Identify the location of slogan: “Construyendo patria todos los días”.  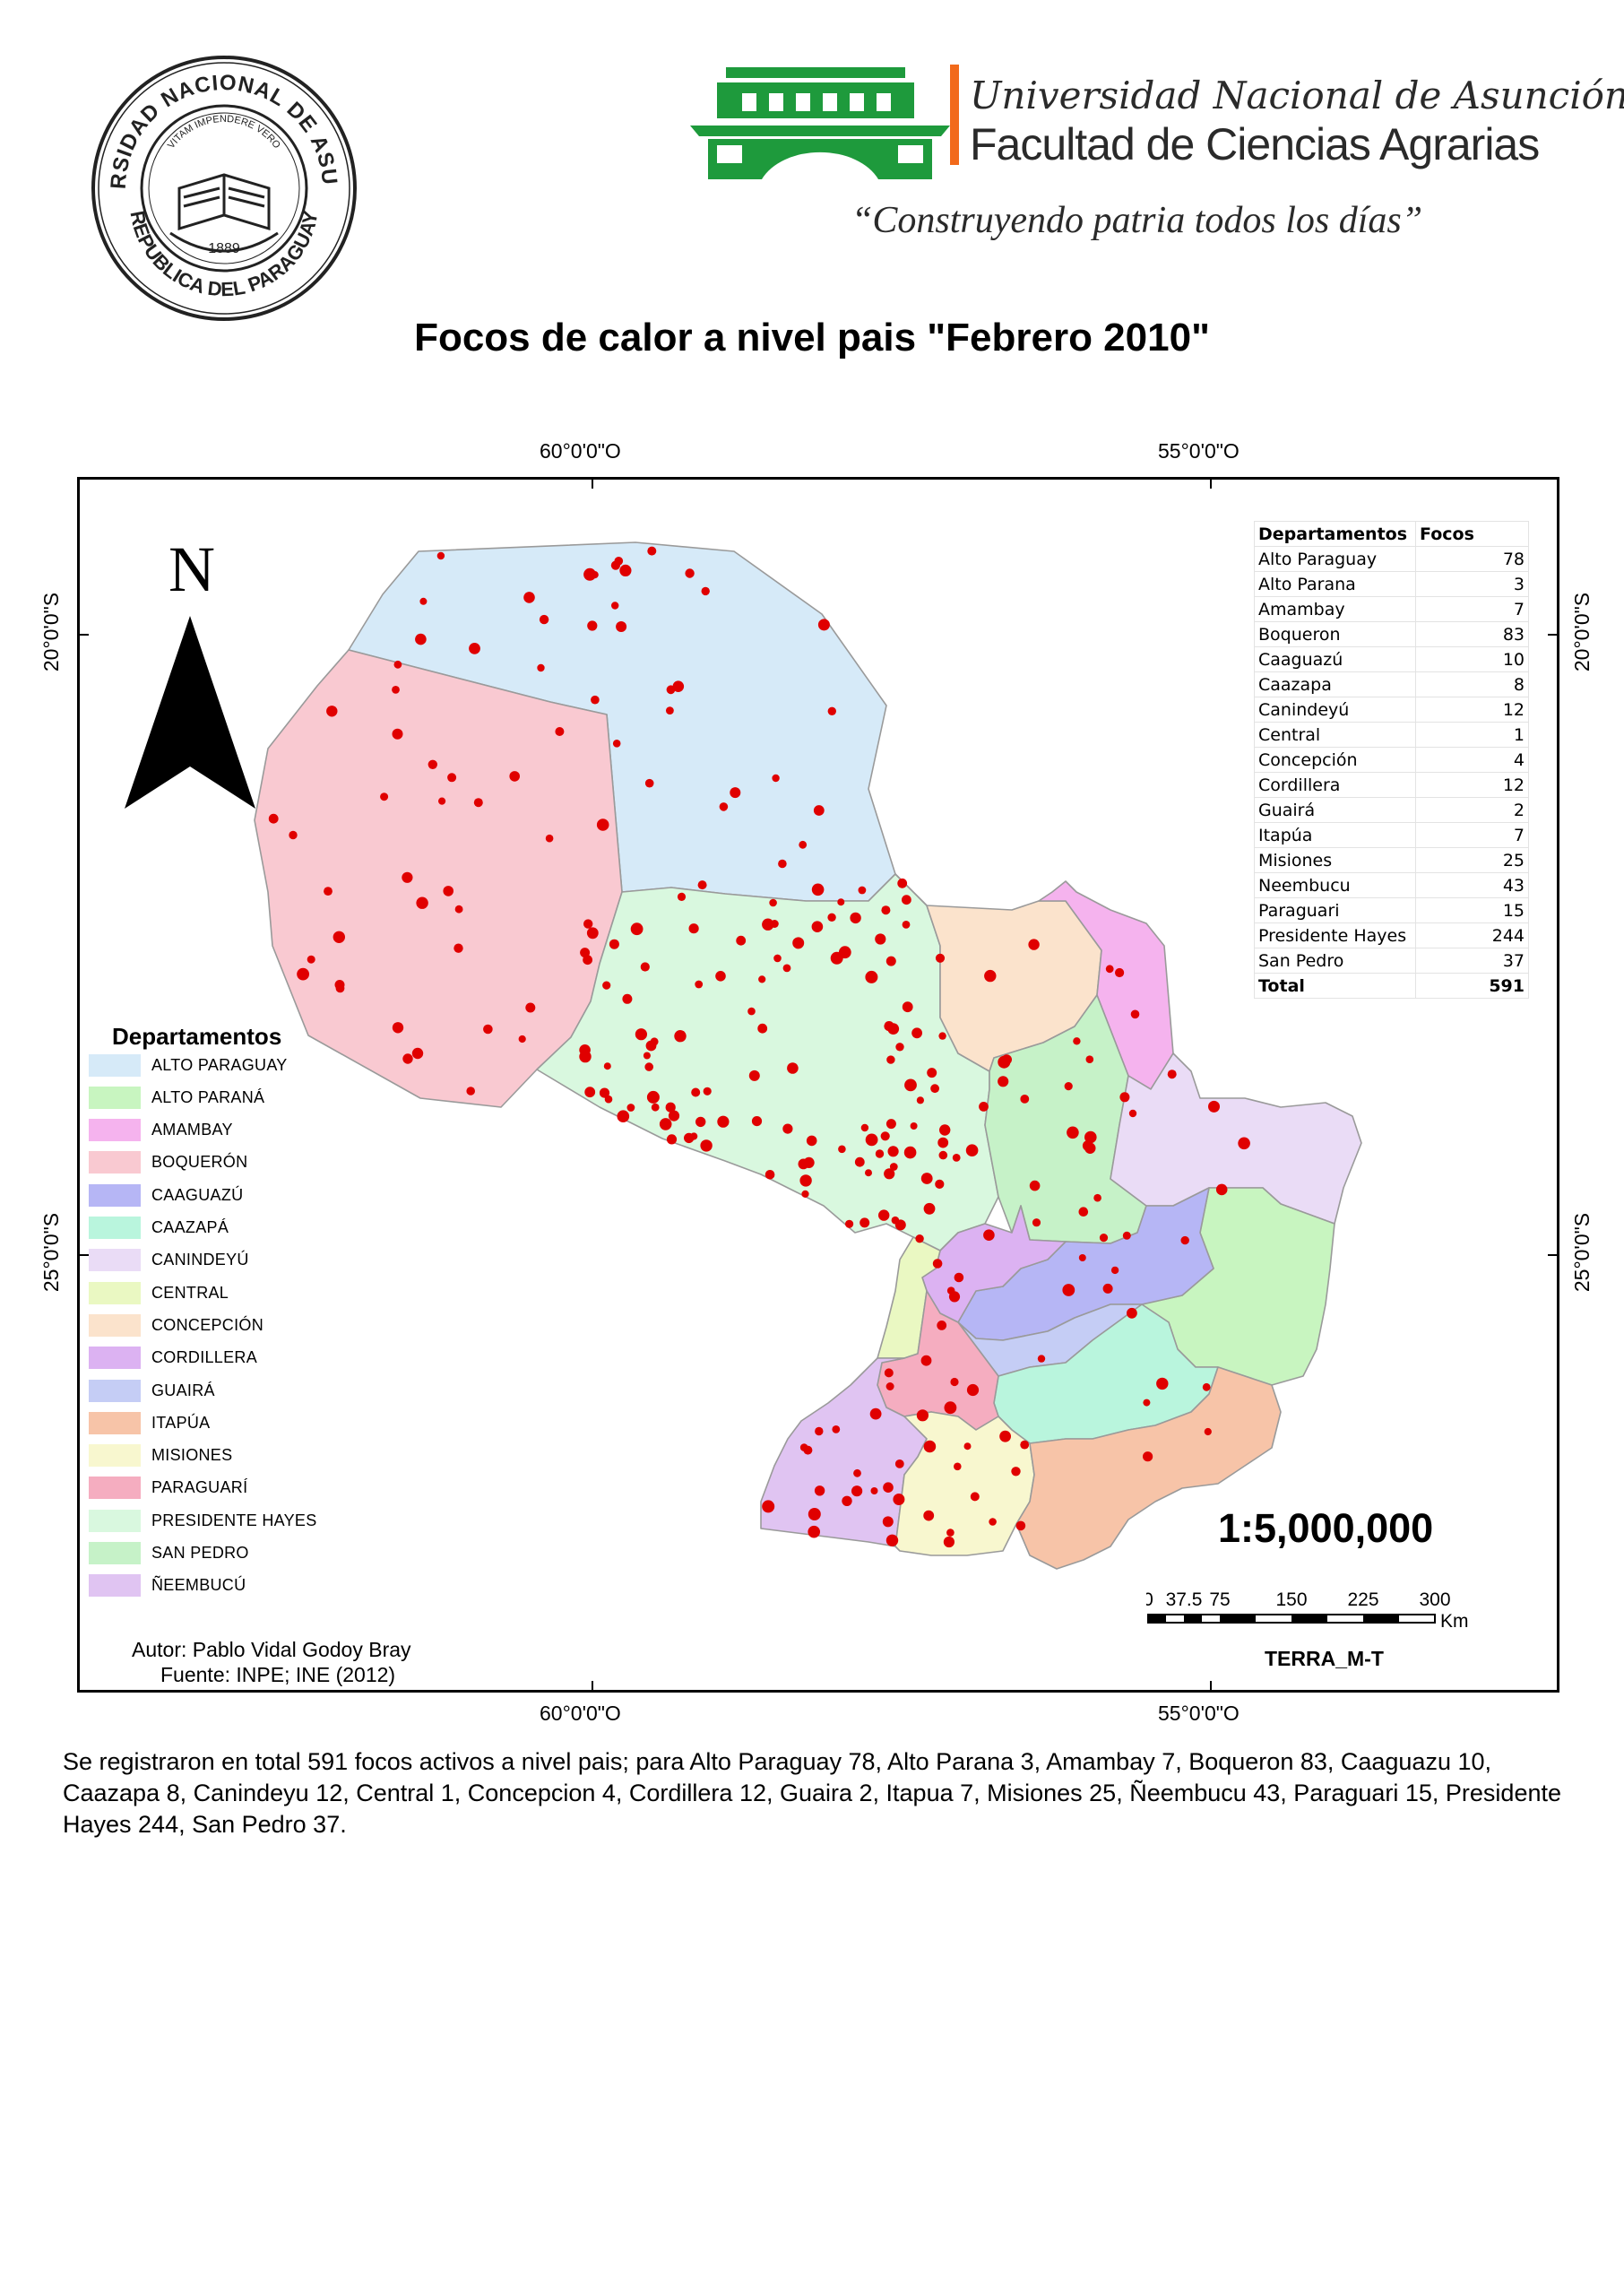
(1137, 221).